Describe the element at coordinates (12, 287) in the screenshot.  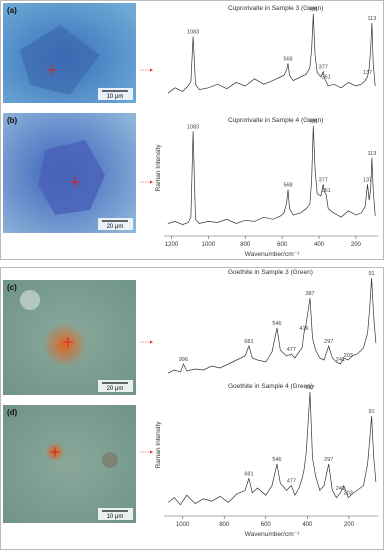
I see `panel-label: (c)` at that location.